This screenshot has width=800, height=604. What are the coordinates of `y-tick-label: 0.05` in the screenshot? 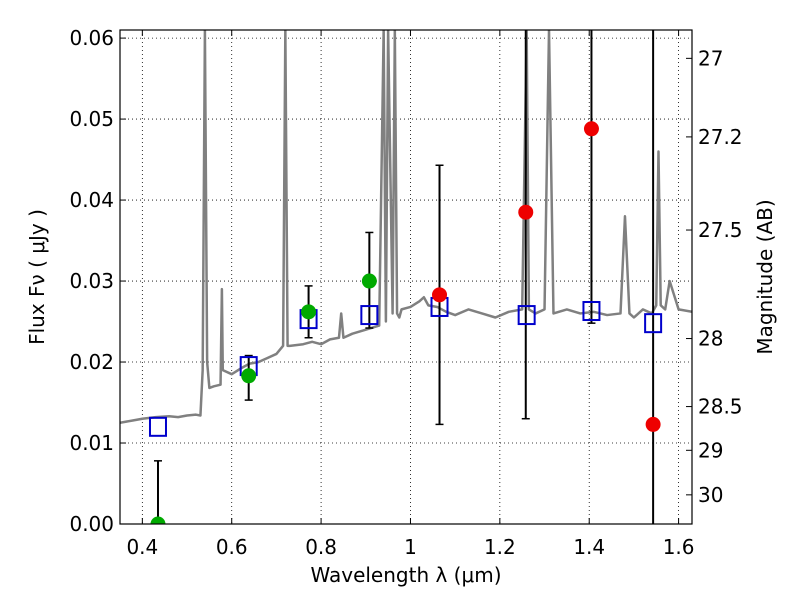 It's located at (91, 119).